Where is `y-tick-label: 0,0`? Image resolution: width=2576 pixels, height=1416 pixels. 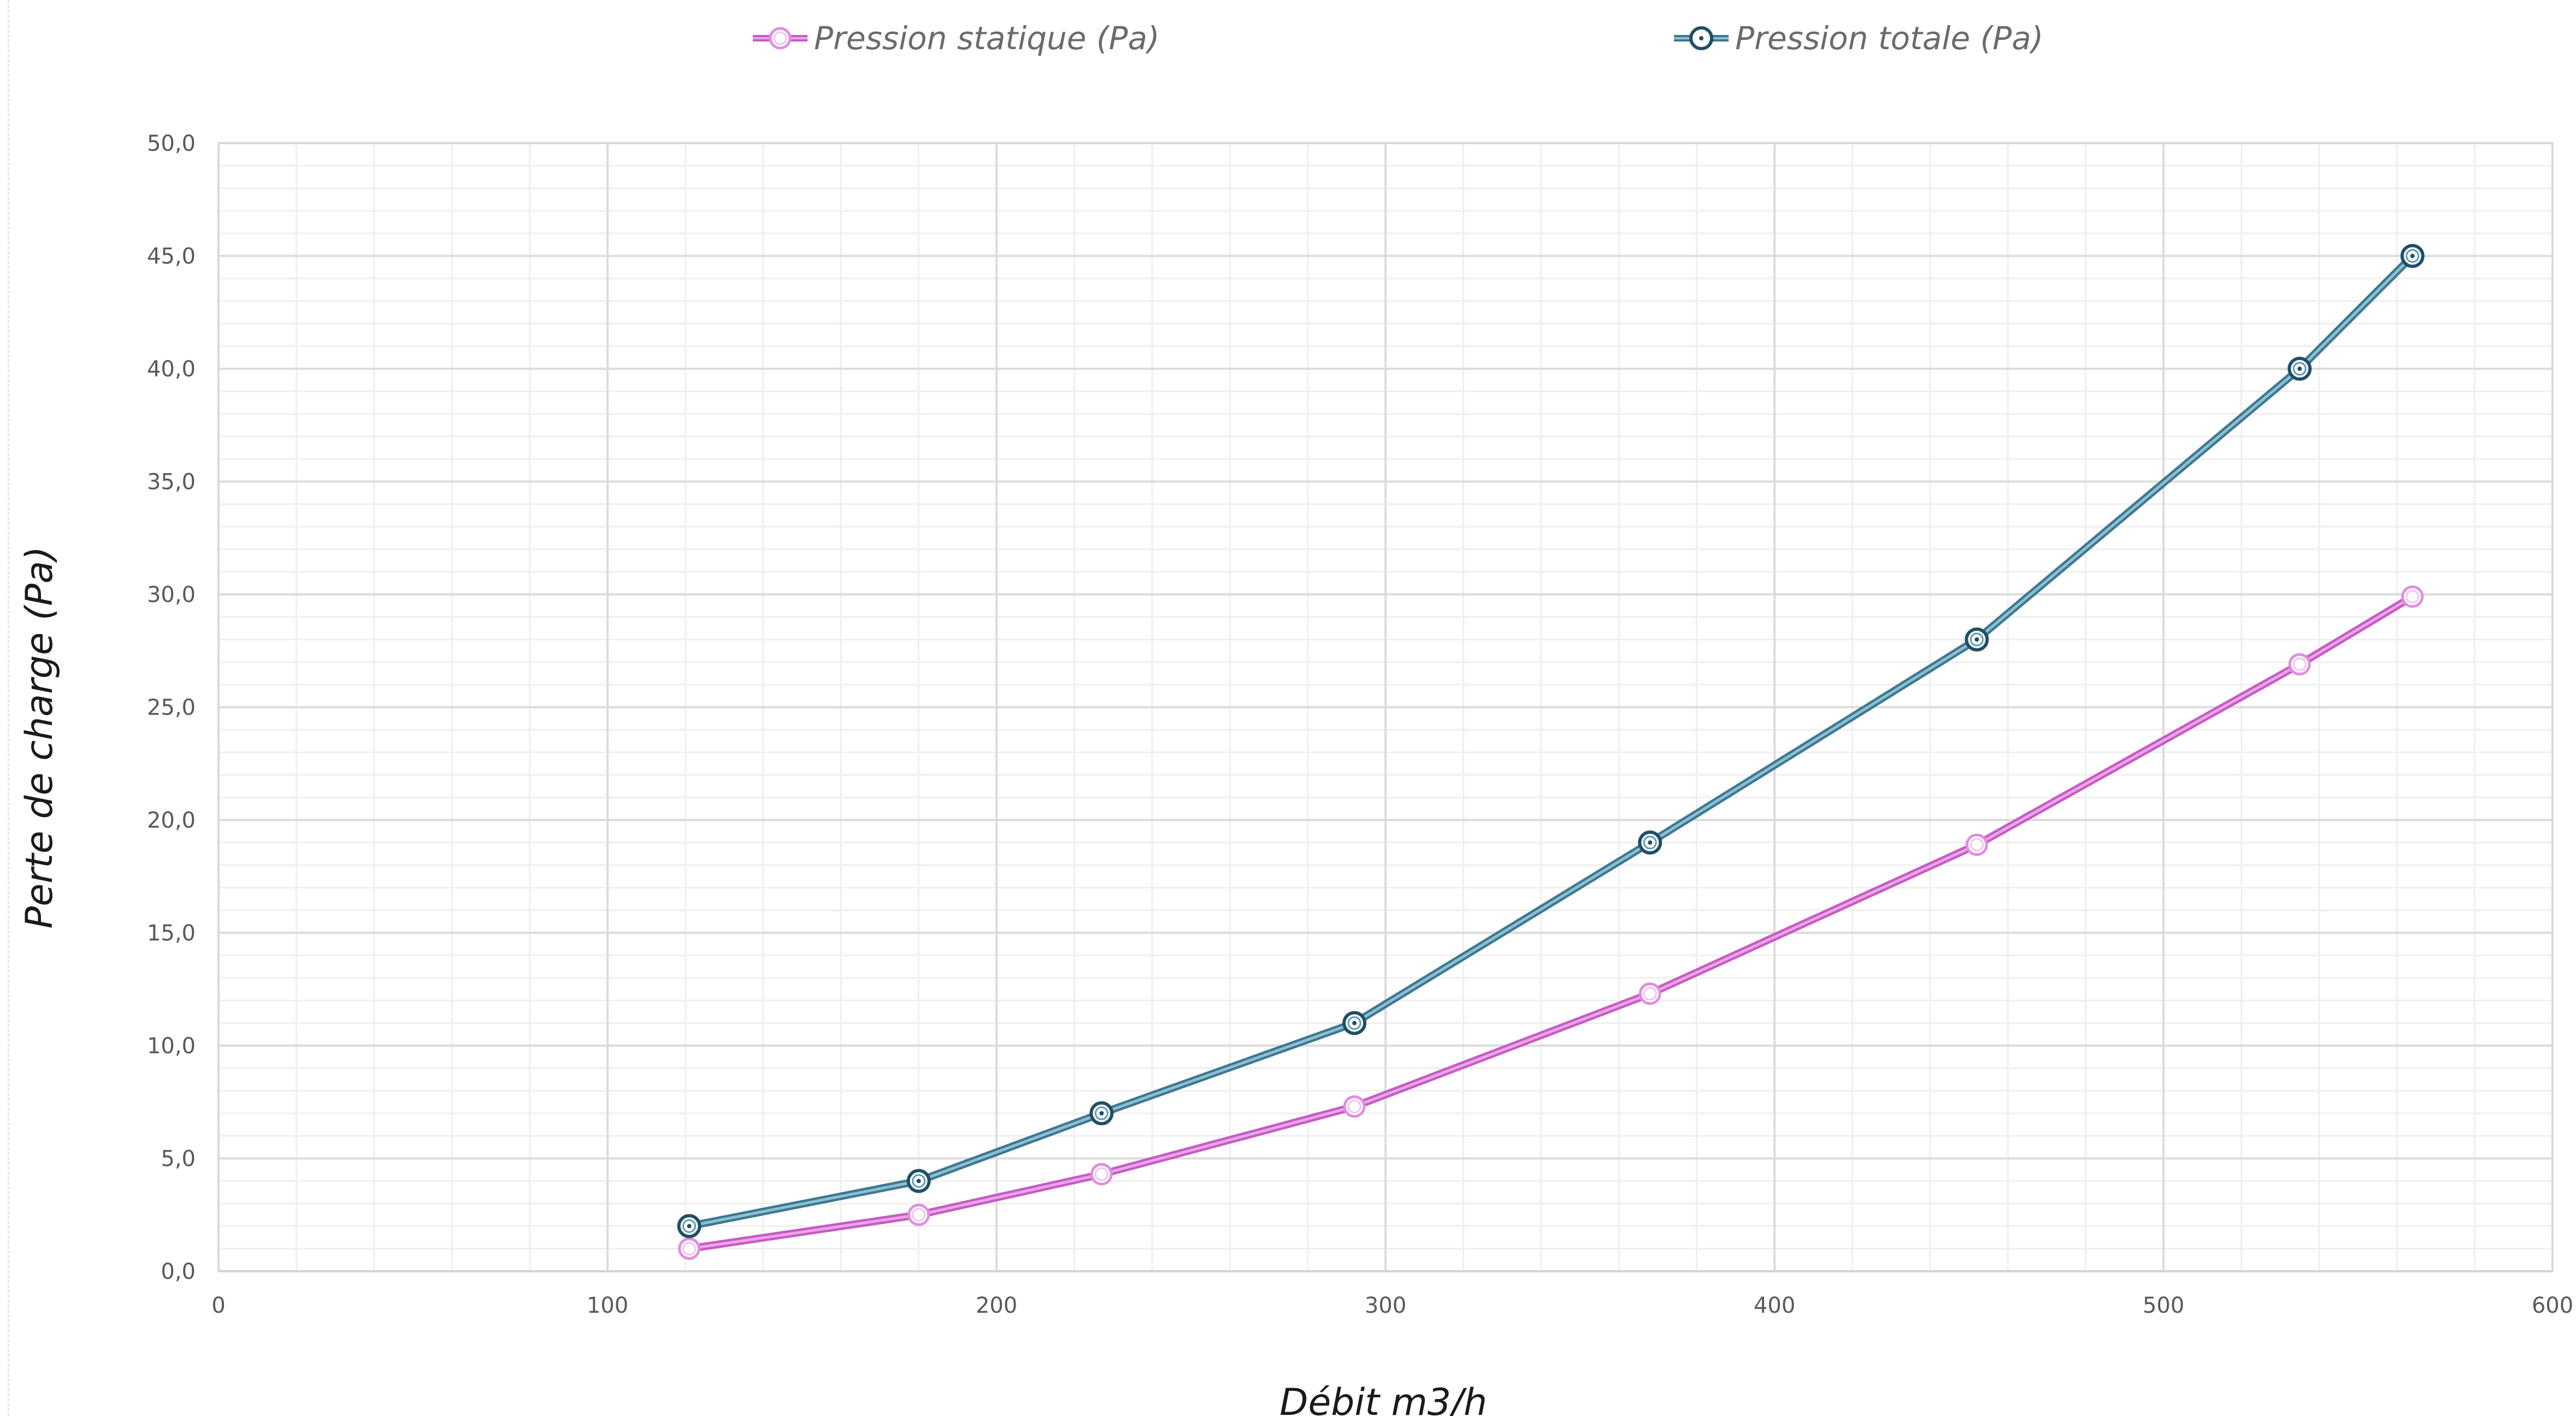
y-tick-label: 0,0 is located at coordinates (178, 1271).